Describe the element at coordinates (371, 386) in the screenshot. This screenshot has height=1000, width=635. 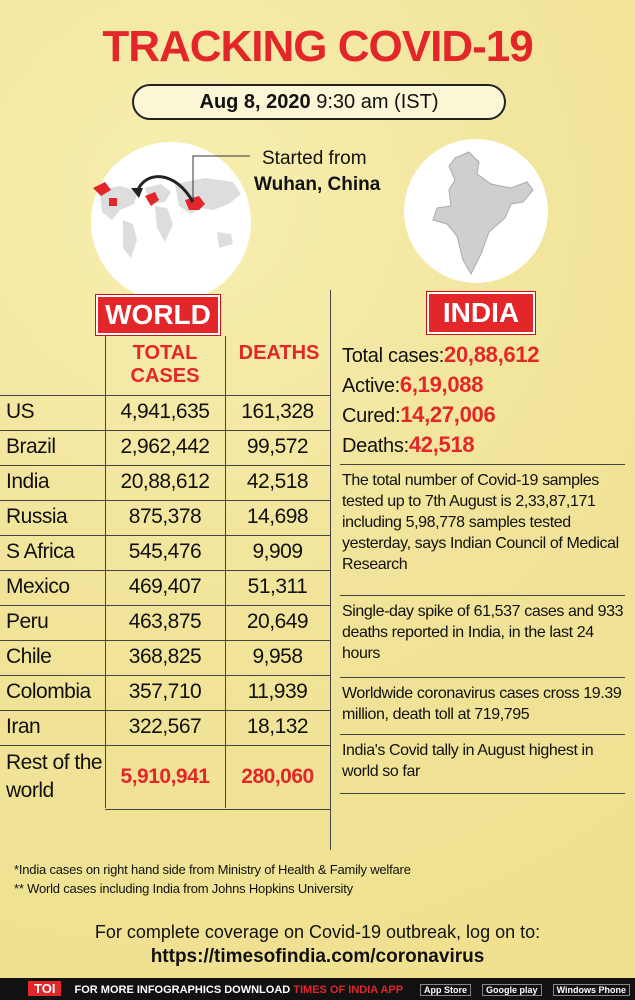
I see `stat-label: Active:` at that location.